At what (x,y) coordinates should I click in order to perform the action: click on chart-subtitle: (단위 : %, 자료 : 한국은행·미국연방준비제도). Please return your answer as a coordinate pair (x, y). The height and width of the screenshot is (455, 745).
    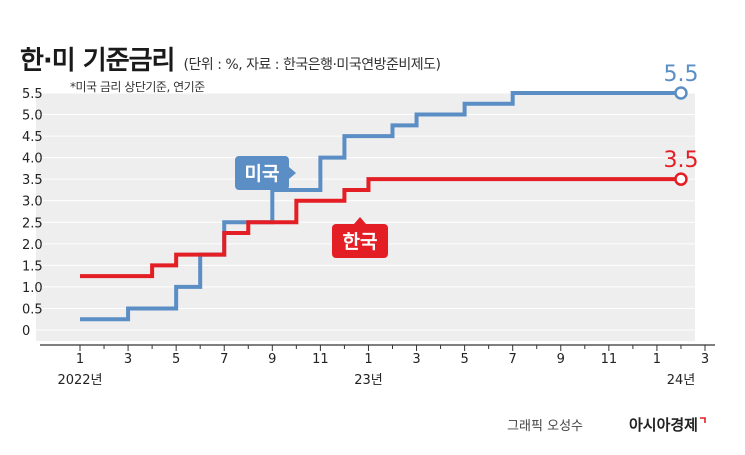
    Looking at the image, I should click on (312, 65).